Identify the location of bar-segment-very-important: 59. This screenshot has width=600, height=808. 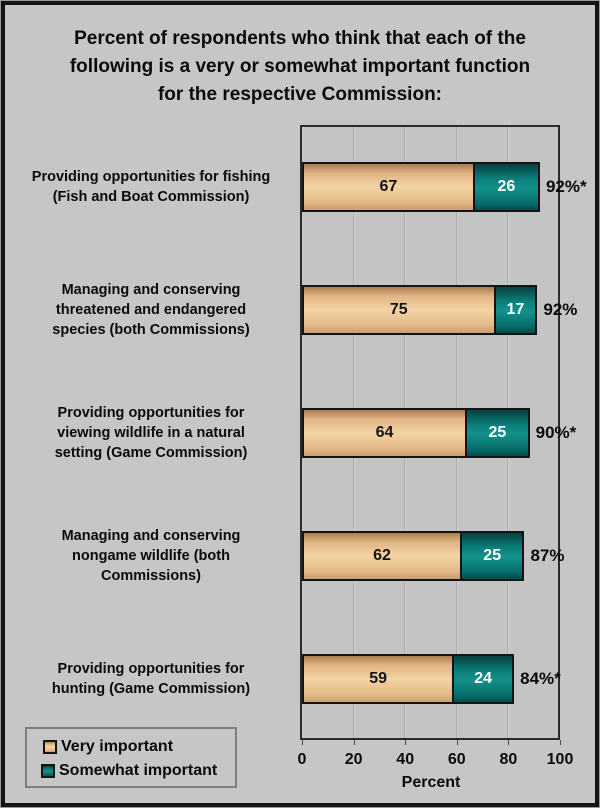
(378, 678).